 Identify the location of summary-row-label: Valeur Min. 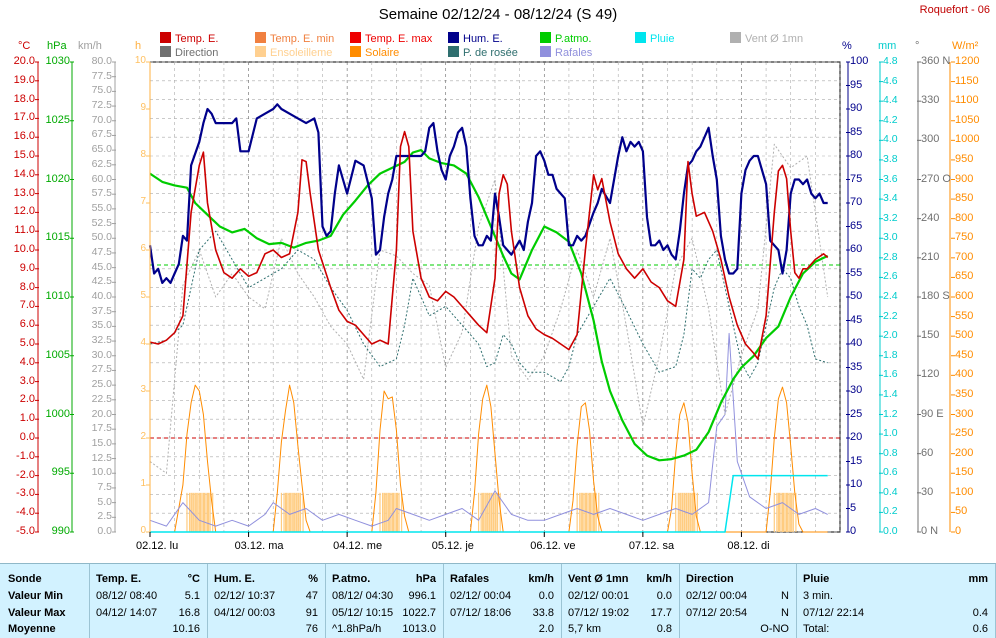
(36, 596).